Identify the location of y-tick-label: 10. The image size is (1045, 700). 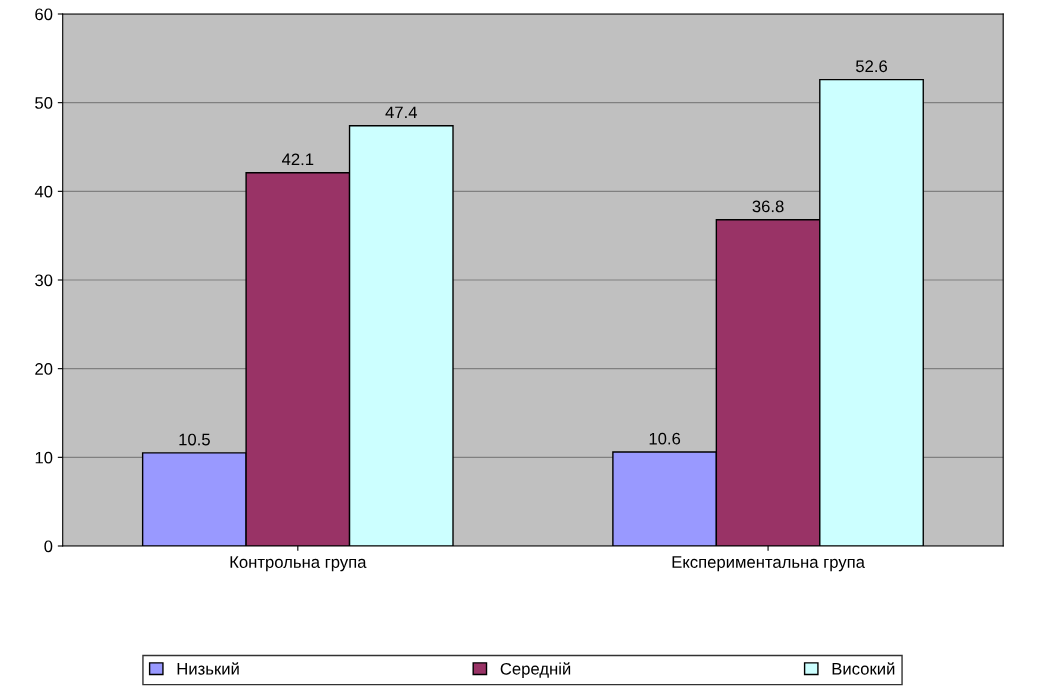
(44, 457).